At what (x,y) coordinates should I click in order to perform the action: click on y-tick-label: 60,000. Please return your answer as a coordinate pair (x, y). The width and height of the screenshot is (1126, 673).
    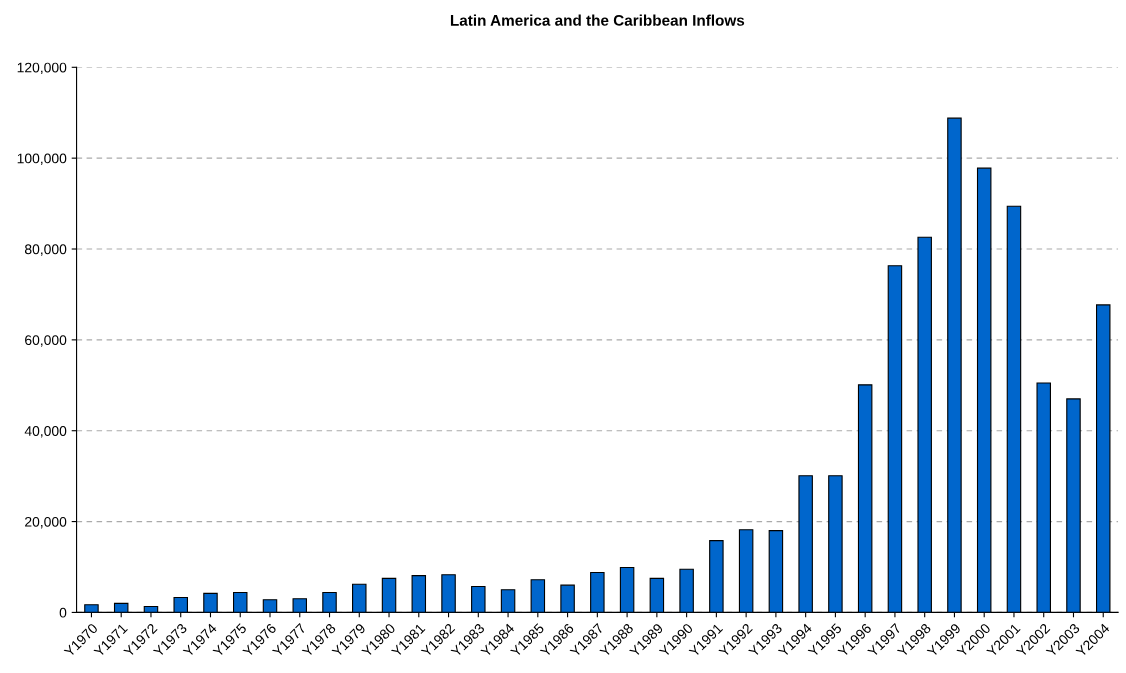
    Looking at the image, I should click on (46, 341).